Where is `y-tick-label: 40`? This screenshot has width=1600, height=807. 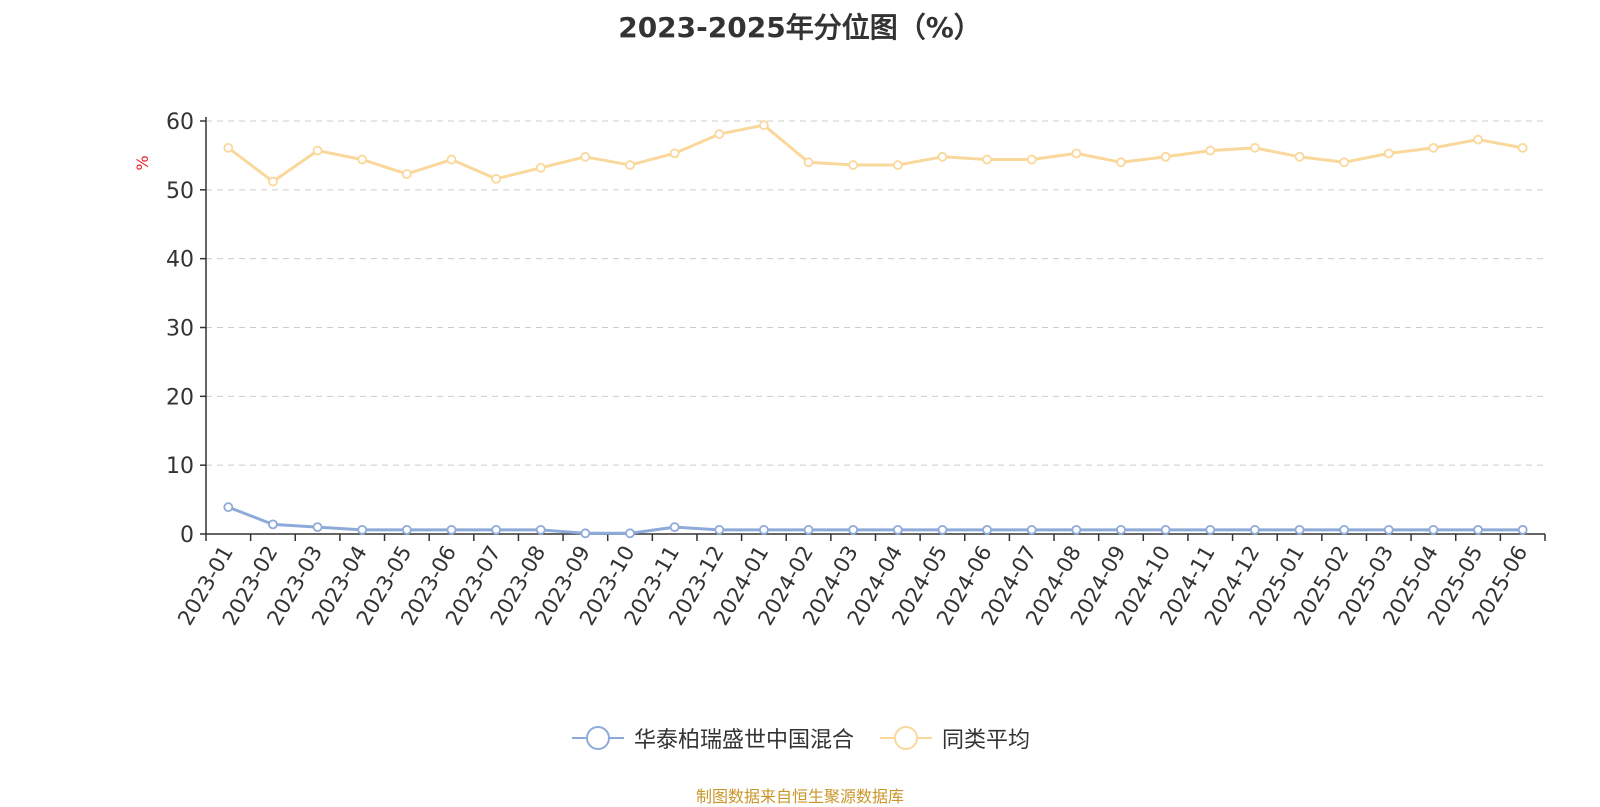 y-tick-label: 40 is located at coordinates (180, 260).